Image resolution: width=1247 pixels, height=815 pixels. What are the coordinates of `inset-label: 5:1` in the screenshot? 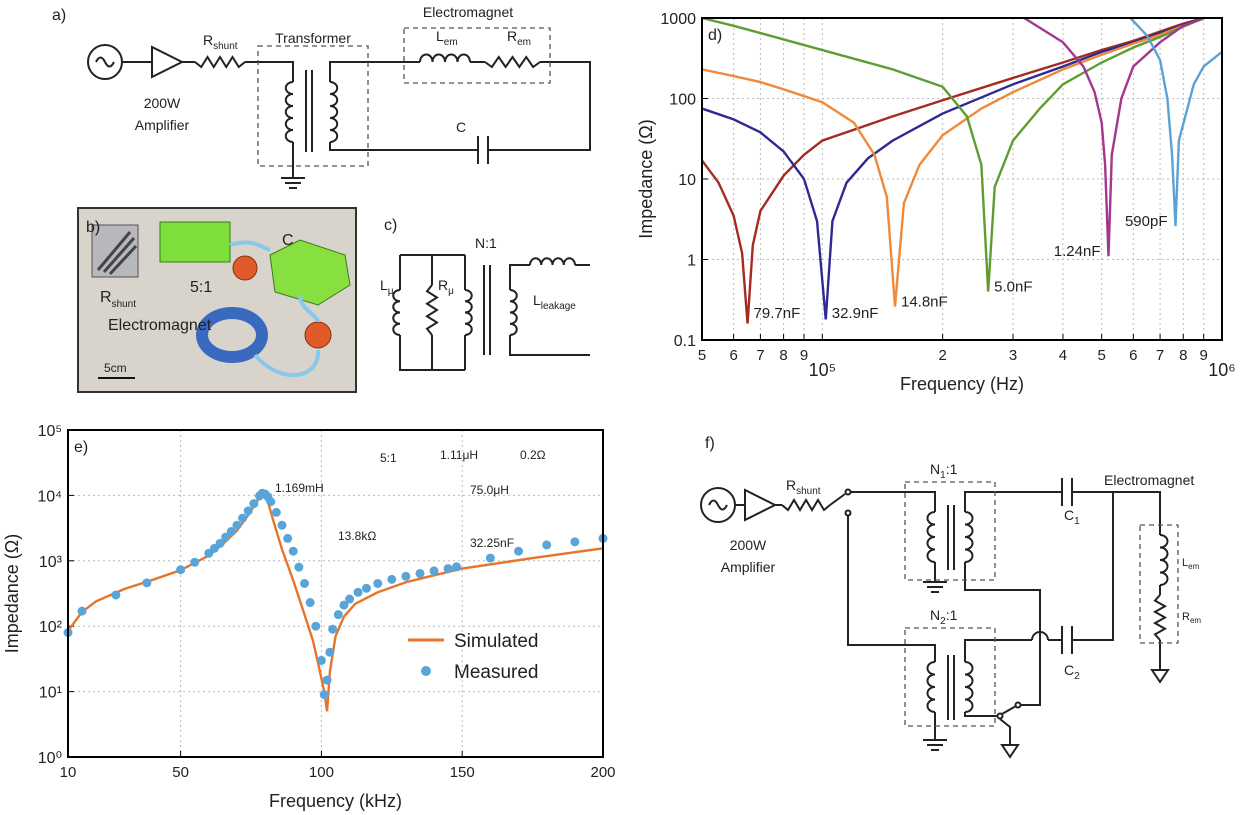 It's located at (388, 458).